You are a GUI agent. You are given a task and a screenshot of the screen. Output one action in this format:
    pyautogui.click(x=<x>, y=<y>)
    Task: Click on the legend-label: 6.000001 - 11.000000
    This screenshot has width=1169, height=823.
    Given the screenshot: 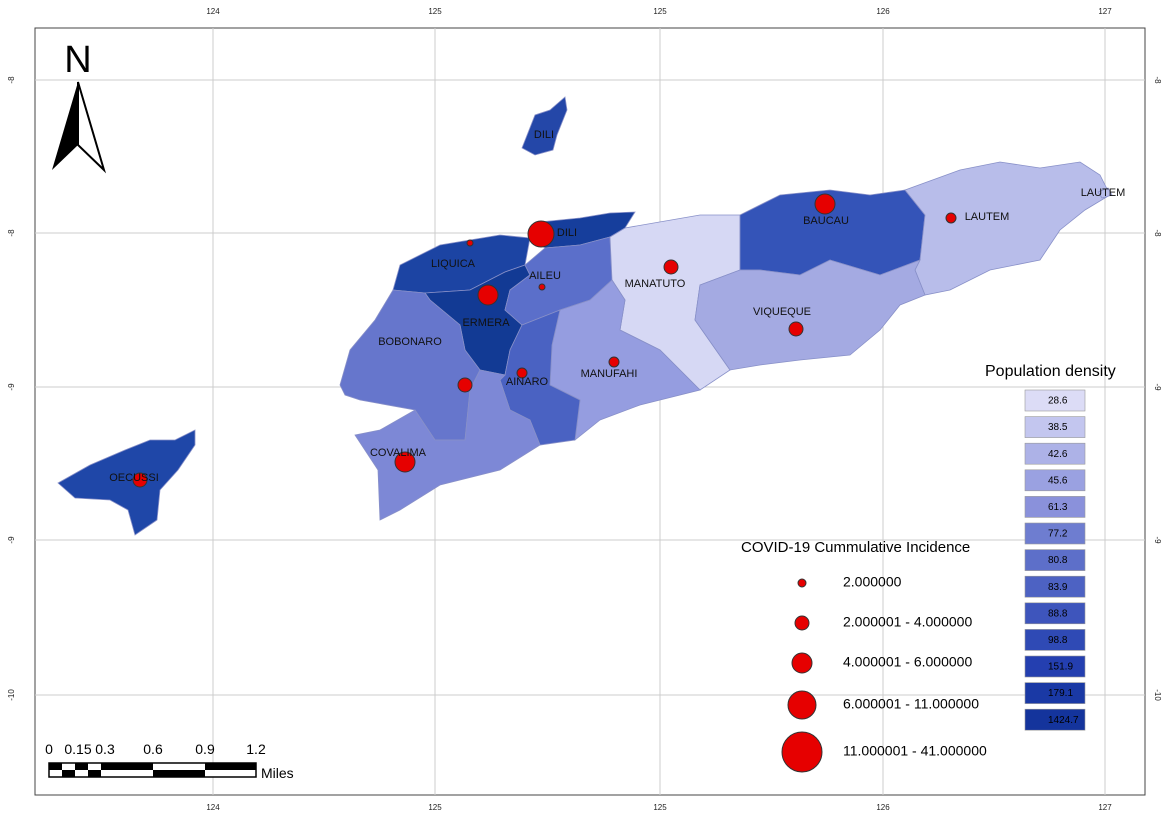 What is the action you would take?
    pyautogui.click(x=911, y=704)
    